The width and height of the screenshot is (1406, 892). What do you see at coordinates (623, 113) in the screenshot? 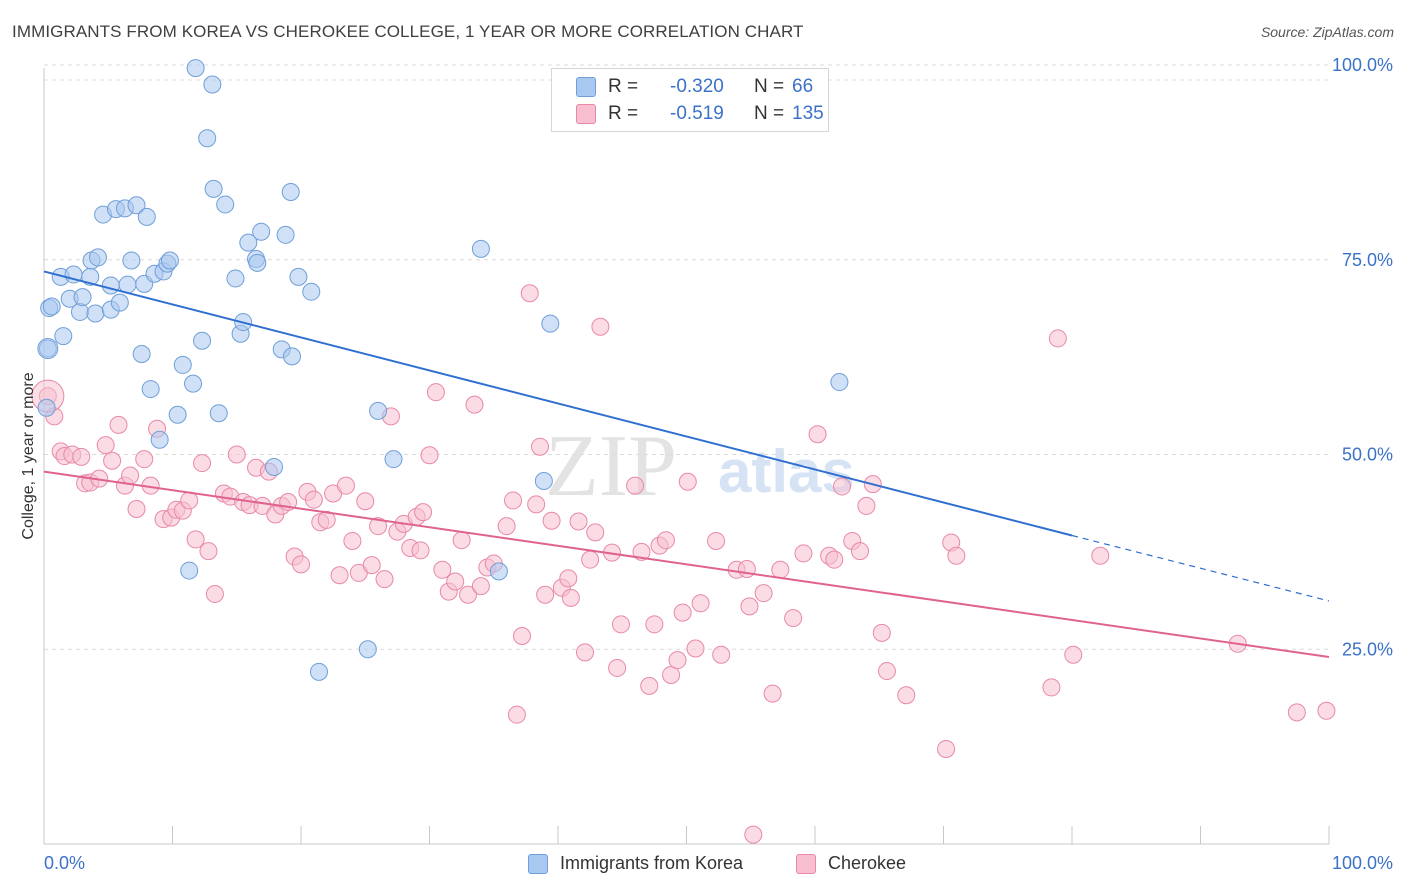
I see `legend-r-label: R =` at bounding box center [623, 113].